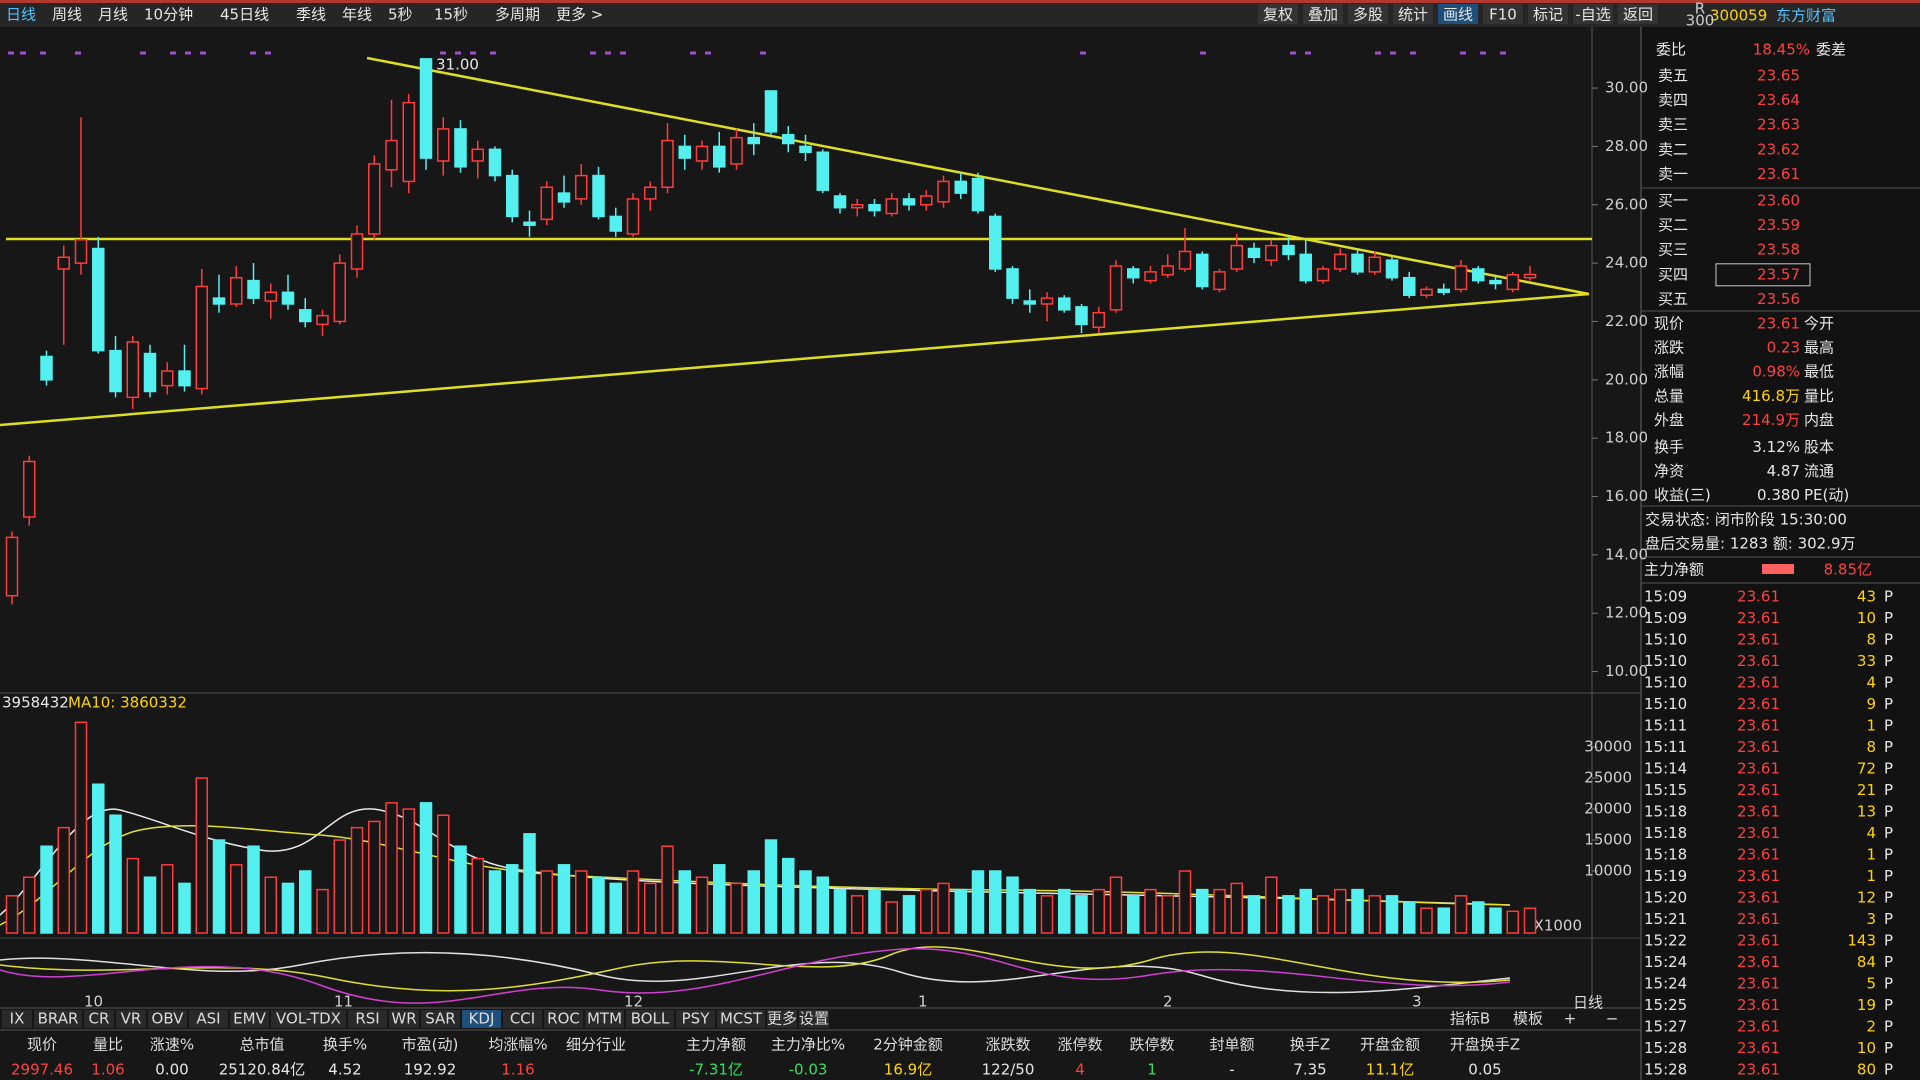  I want to click on column-header: 涨速%, so click(172, 1045).